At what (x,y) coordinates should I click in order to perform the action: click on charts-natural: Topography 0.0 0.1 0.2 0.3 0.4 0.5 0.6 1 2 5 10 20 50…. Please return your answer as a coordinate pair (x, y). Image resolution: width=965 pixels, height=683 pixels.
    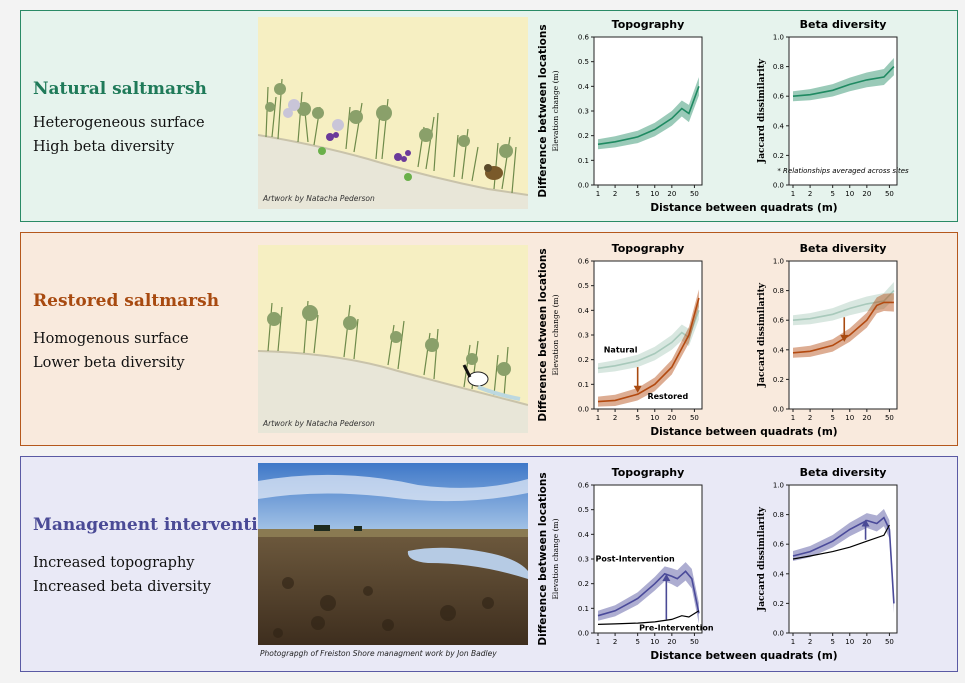
    Looking at the image, I should click on (745, 116).